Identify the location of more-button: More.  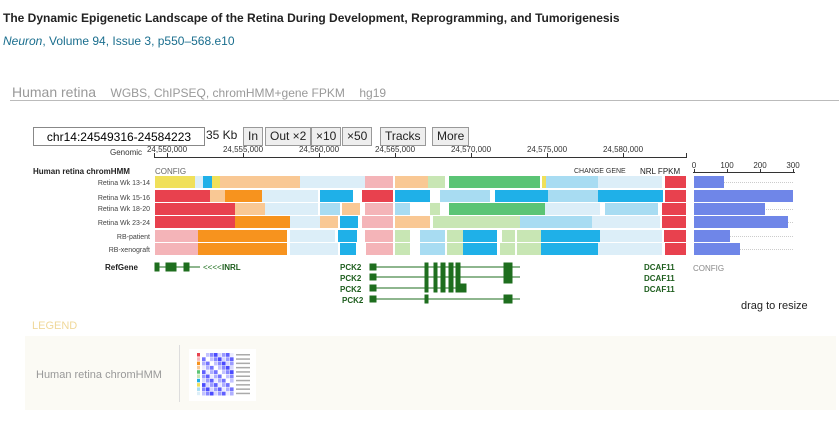
(451, 136).